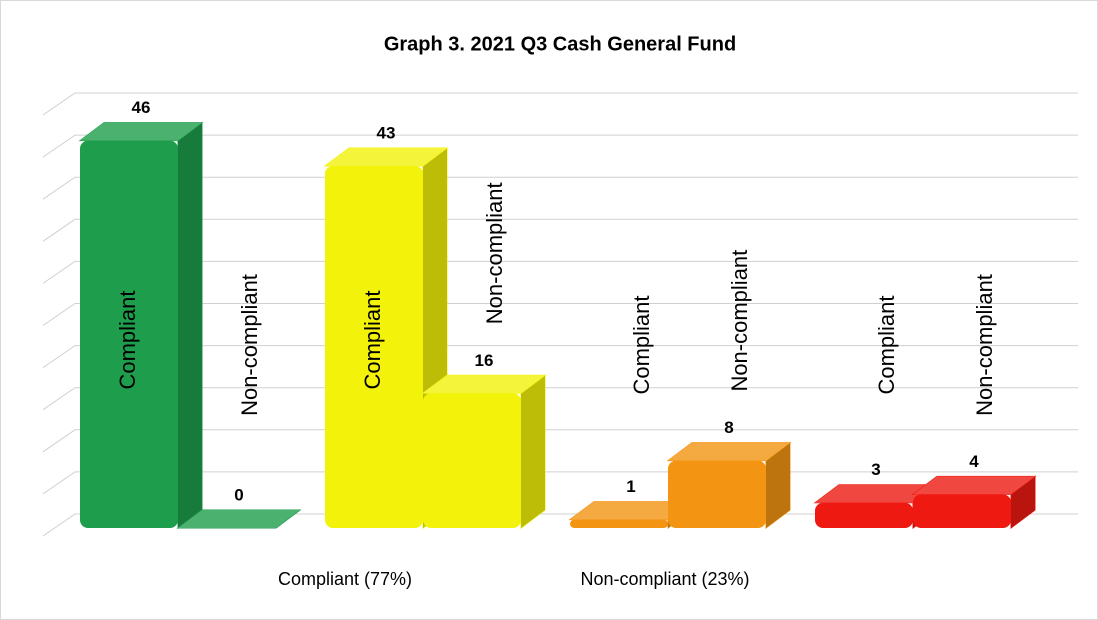 The height and width of the screenshot is (620, 1098). Describe the element at coordinates (630, 486) in the screenshot. I see `data-label: 1` at that location.